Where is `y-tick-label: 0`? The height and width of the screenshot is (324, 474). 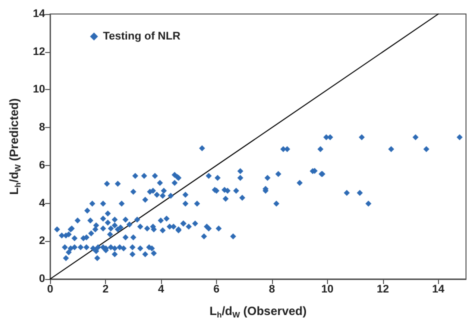
y-tick-label: 0 is located at coordinates (42, 279).